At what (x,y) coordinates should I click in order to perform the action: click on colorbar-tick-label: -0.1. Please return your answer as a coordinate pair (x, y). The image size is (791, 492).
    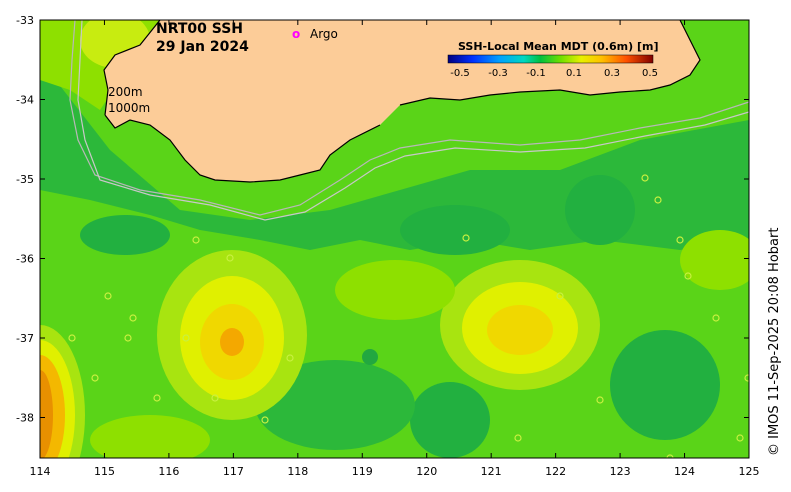
    Looking at the image, I should click on (536, 73).